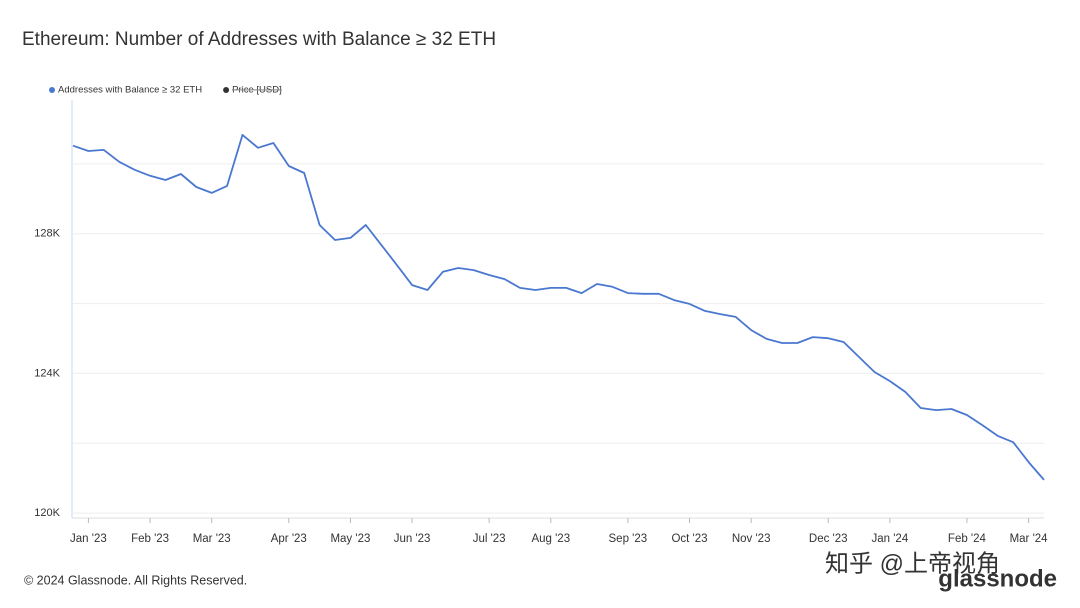 The image size is (1080, 608). What do you see at coordinates (135, 580) in the screenshot?
I see `footer: © 2024 Glassnode. All Rights Reserved.` at bounding box center [135, 580].